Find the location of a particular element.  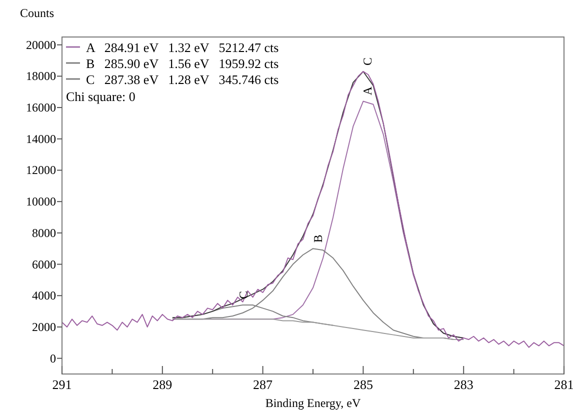

y-tick-label: 6000 is located at coordinates (44, 264).